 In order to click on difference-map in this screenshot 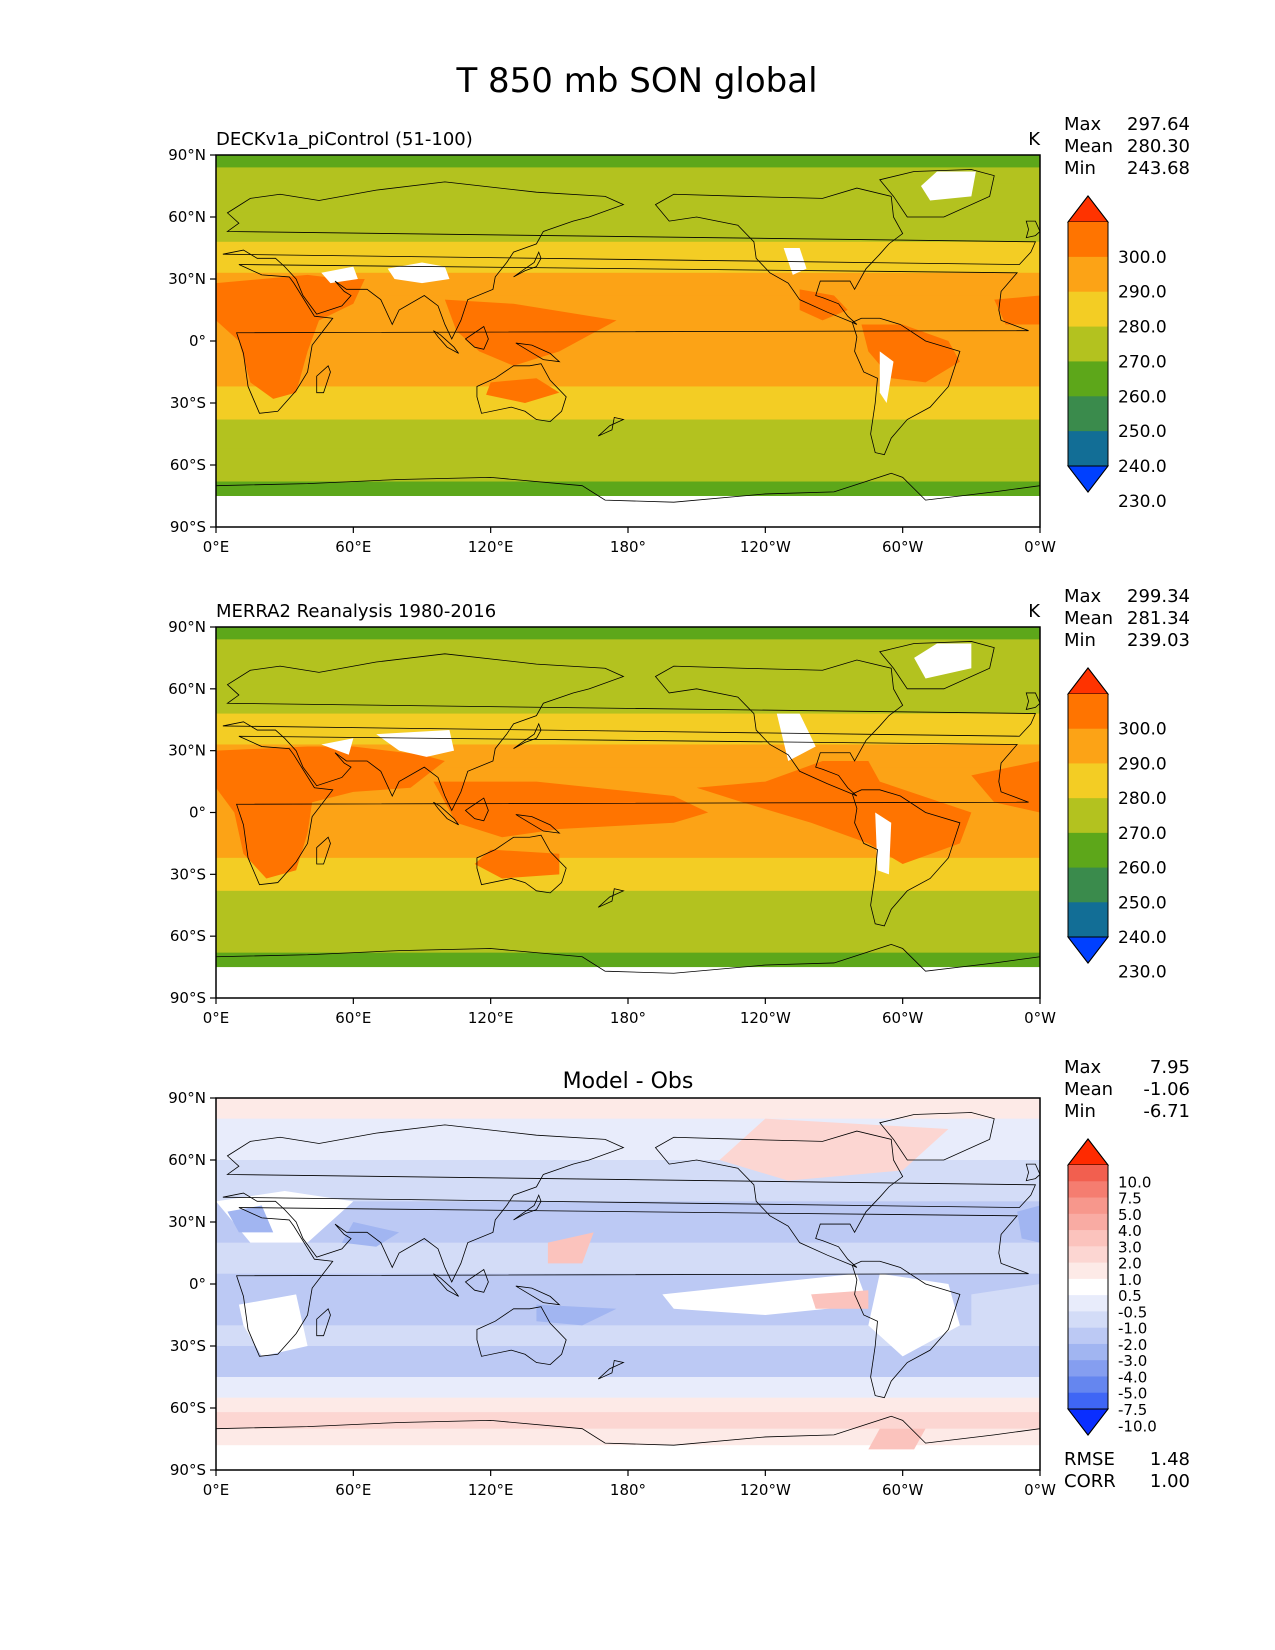, I will do `click(628, 1284)`.